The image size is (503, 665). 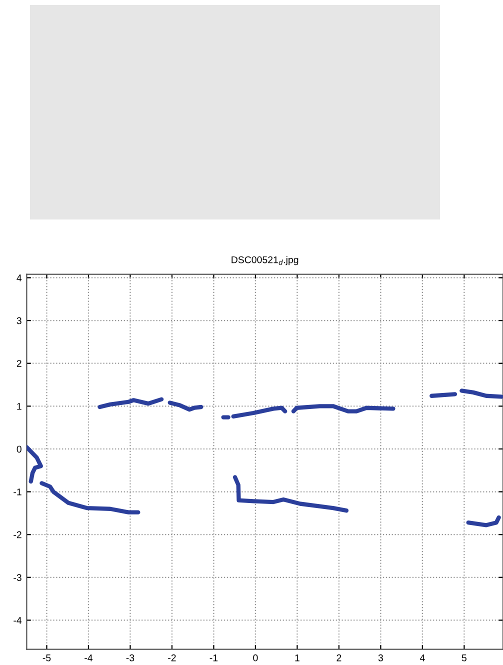 What do you see at coordinates (19, 406) in the screenshot?
I see `y-tick-label: 1` at bounding box center [19, 406].